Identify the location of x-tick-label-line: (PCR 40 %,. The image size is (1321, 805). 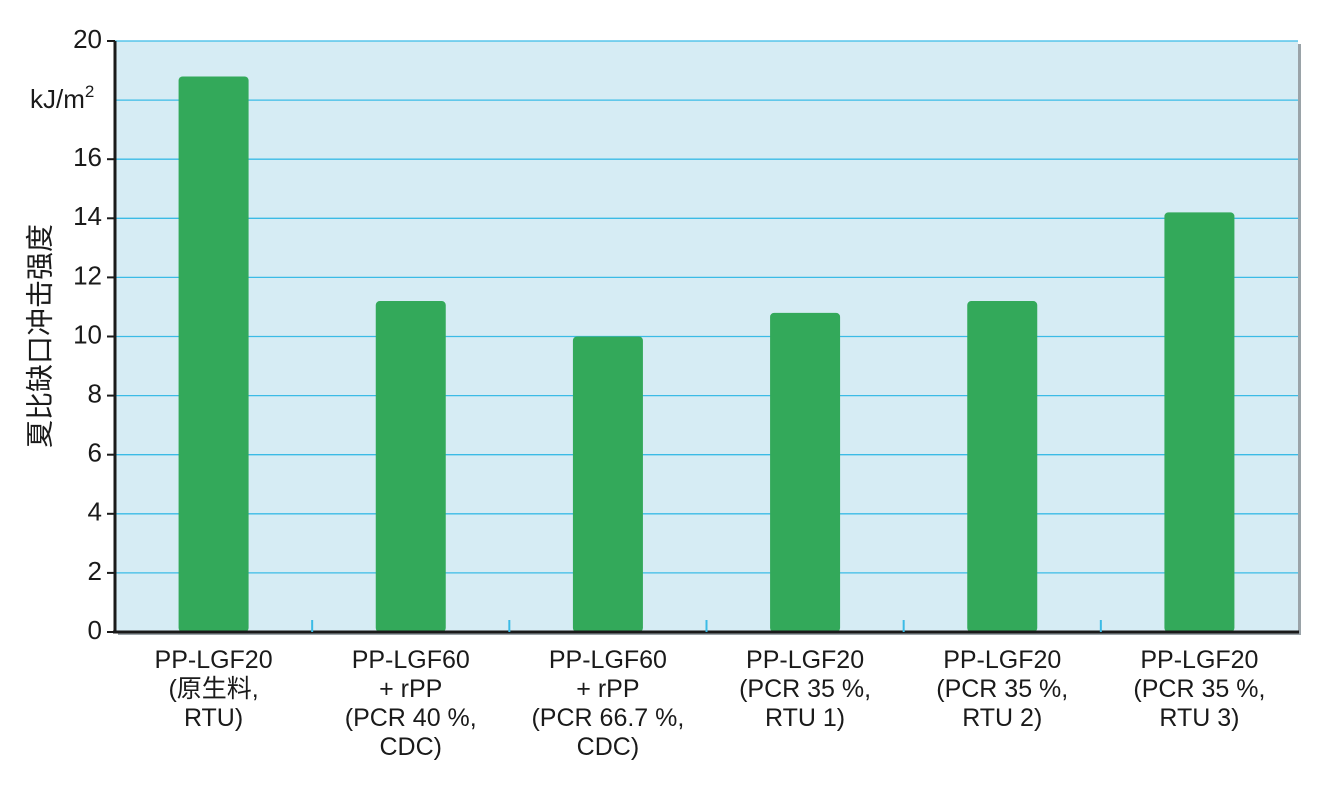
(411, 718).